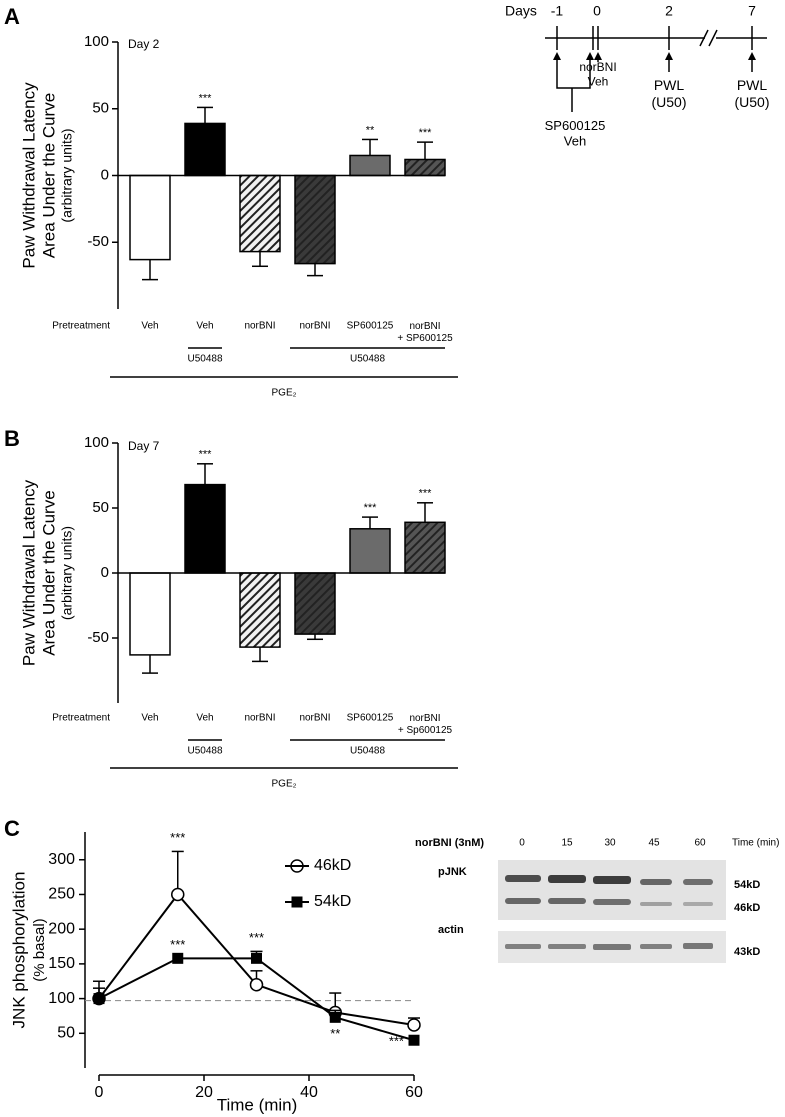  Describe the element at coordinates (451, 930) in the screenshot. I see `blot-row-label: actin` at that location.